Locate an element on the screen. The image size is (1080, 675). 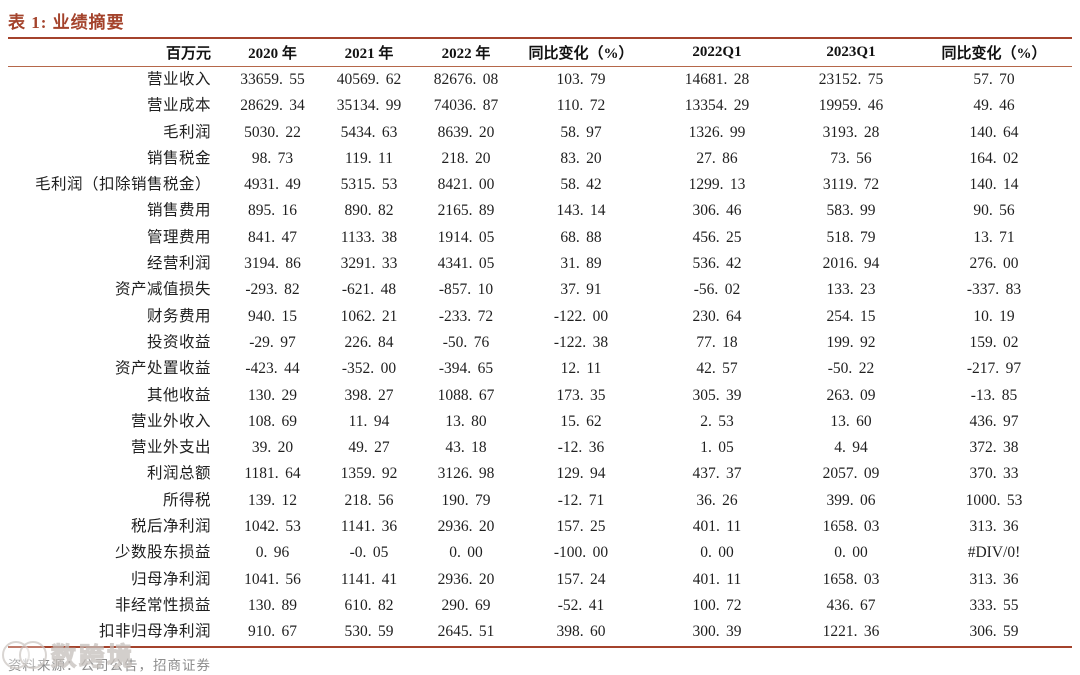
cell-value: -423. 44 is located at coordinates (272, 369).